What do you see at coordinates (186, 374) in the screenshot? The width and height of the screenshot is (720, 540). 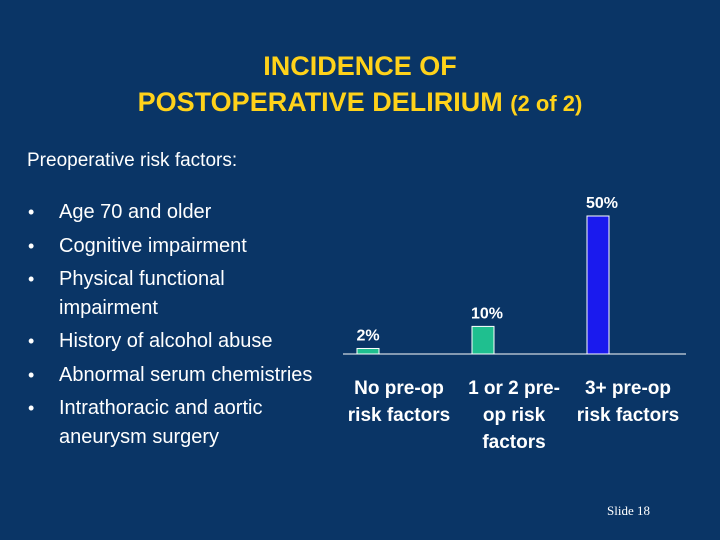 I see `risk-factor-text: Abnormal serum chemistries` at bounding box center [186, 374].